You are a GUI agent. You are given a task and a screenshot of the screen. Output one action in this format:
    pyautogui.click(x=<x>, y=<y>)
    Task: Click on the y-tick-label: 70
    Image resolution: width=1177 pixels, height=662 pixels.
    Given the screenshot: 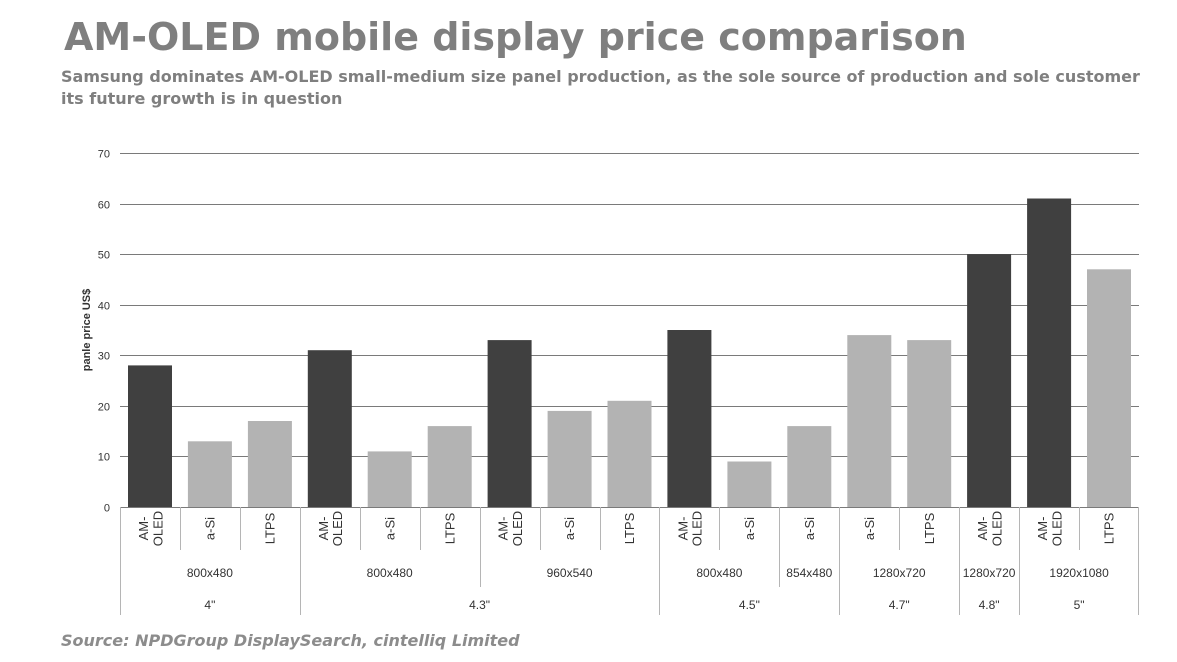 What is the action you would take?
    pyautogui.click(x=104, y=155)
    